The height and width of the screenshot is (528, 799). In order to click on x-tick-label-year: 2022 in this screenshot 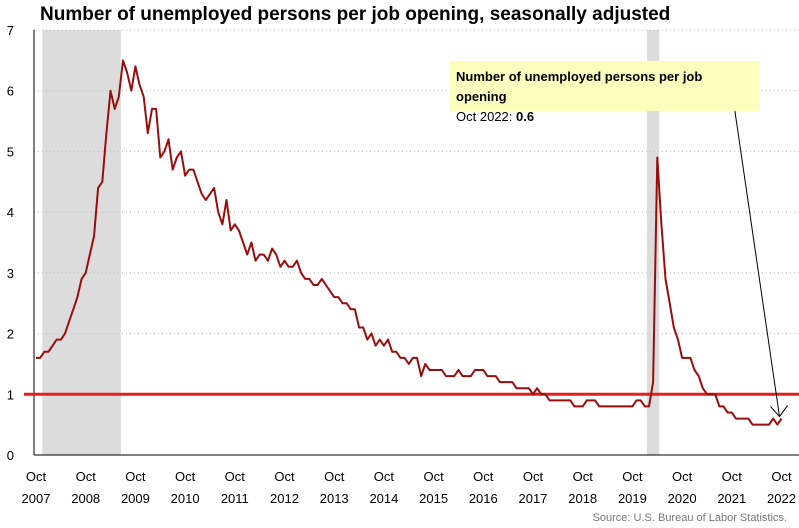, I will do `click(781, 498)`.